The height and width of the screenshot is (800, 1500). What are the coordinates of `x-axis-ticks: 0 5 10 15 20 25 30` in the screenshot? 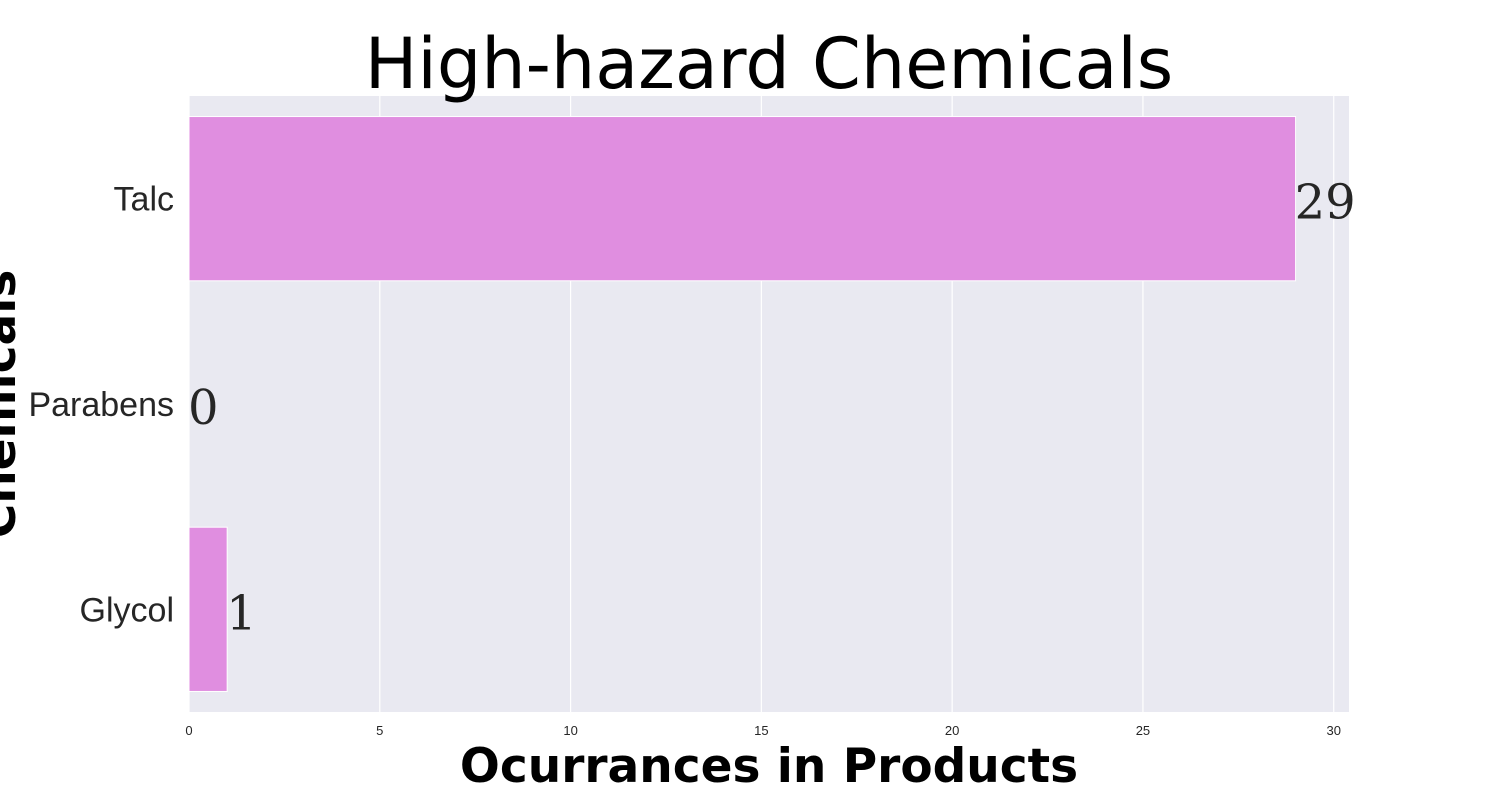 It's located at (763, 730).